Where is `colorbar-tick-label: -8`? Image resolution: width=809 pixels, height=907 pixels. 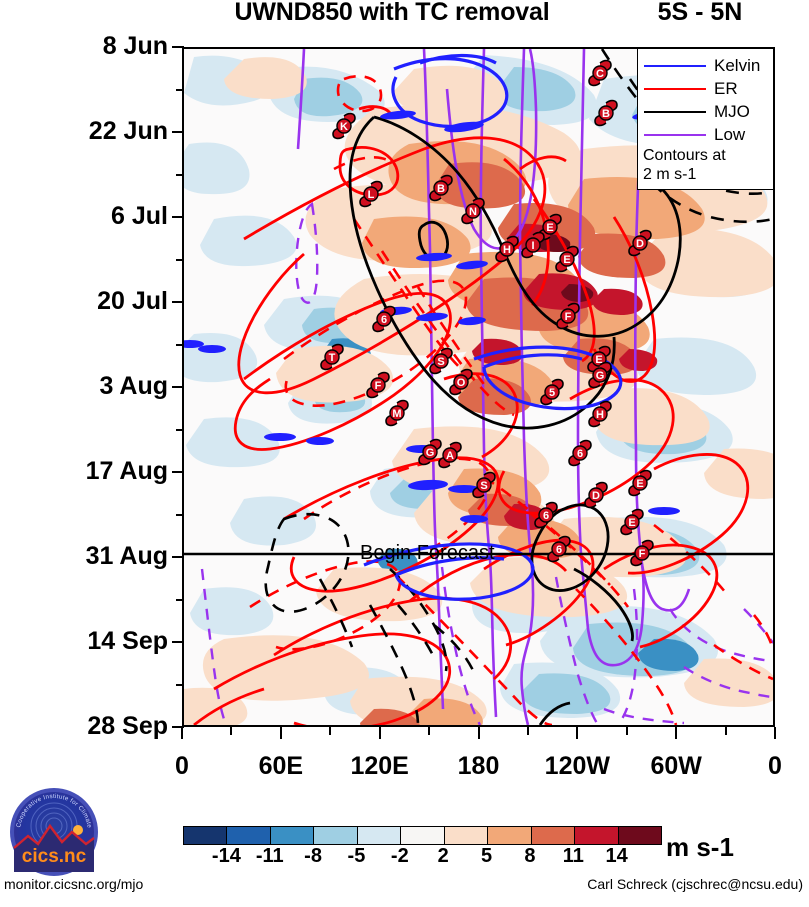
colorbar-tick-label: -8 is located at coordinates (313, 856).